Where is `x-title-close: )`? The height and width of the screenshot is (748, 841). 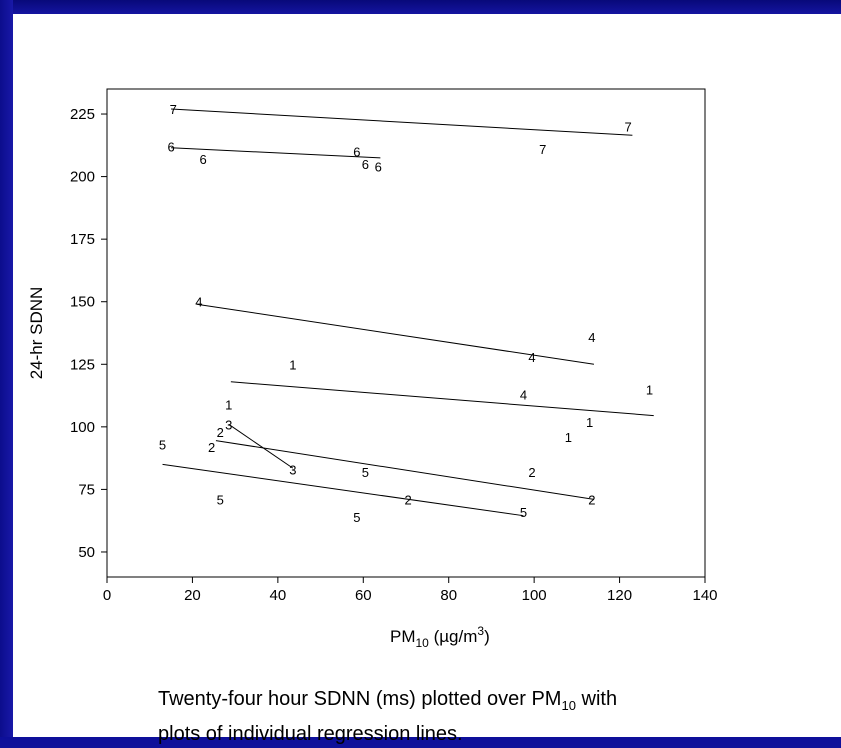 x-title-close: ) is located at coordinates (487, 636).